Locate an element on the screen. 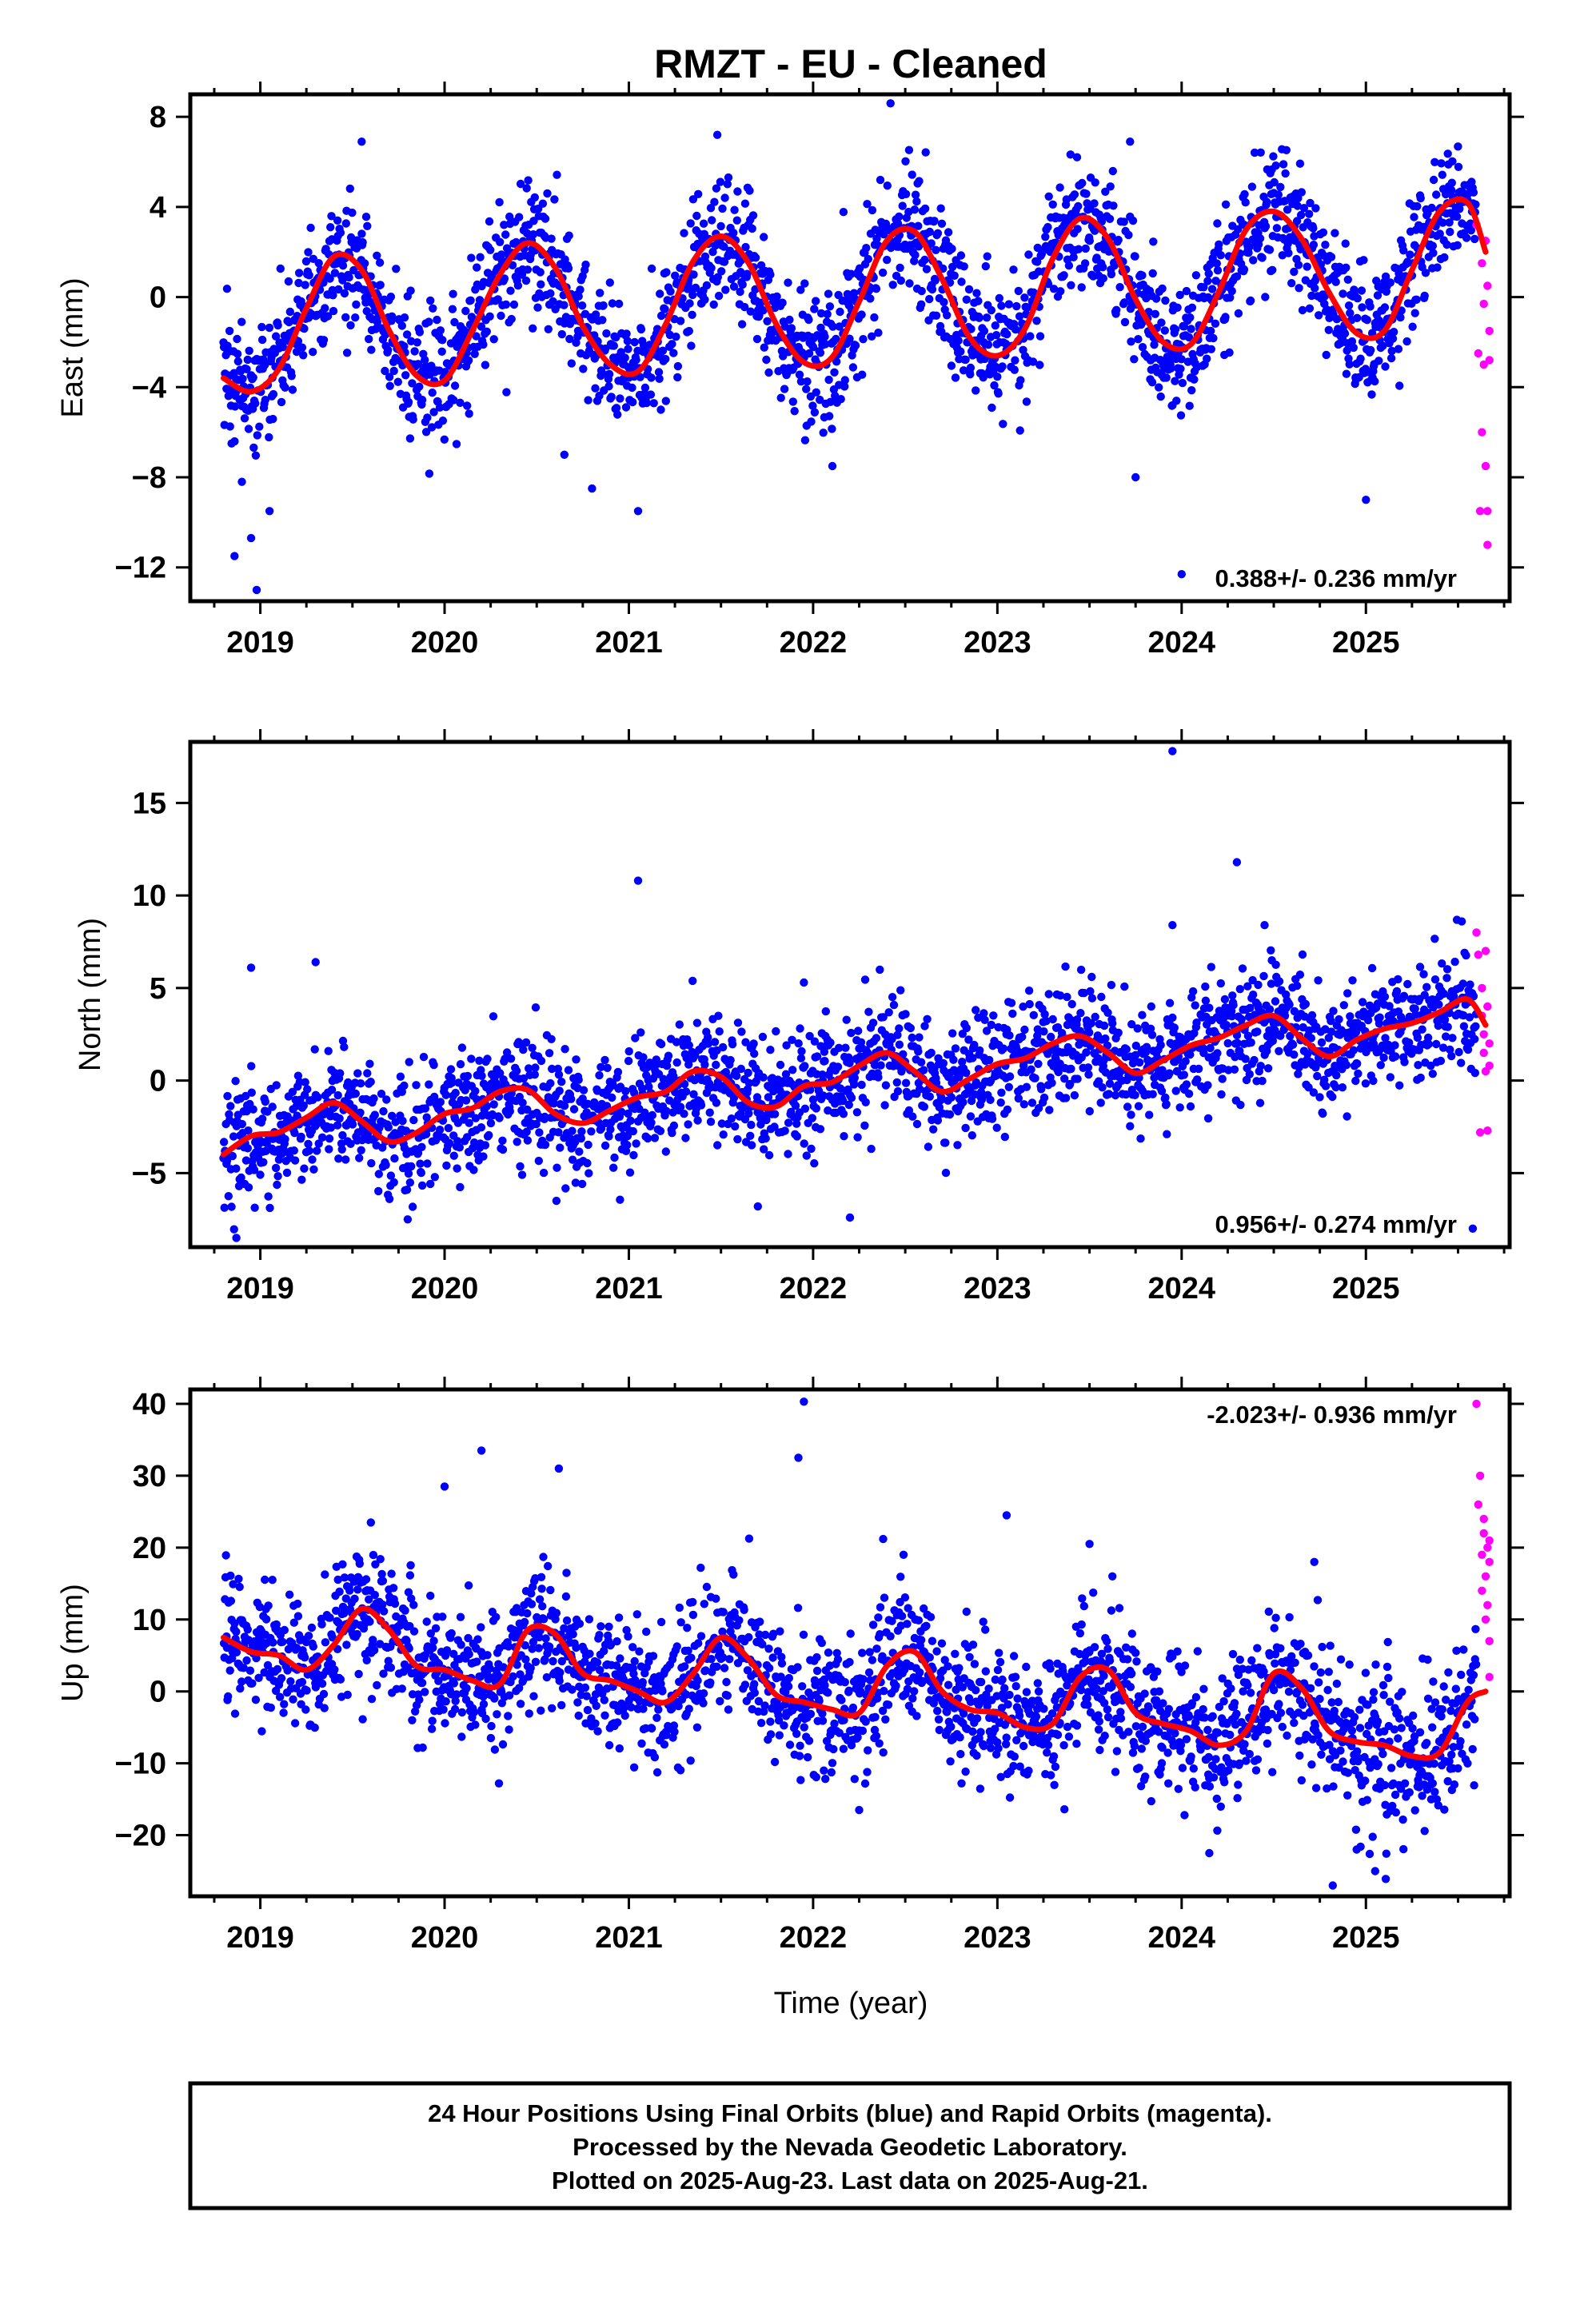 The image size is (1580, 2324). y-tick-label: 5 is located at coordinates (158, 989).